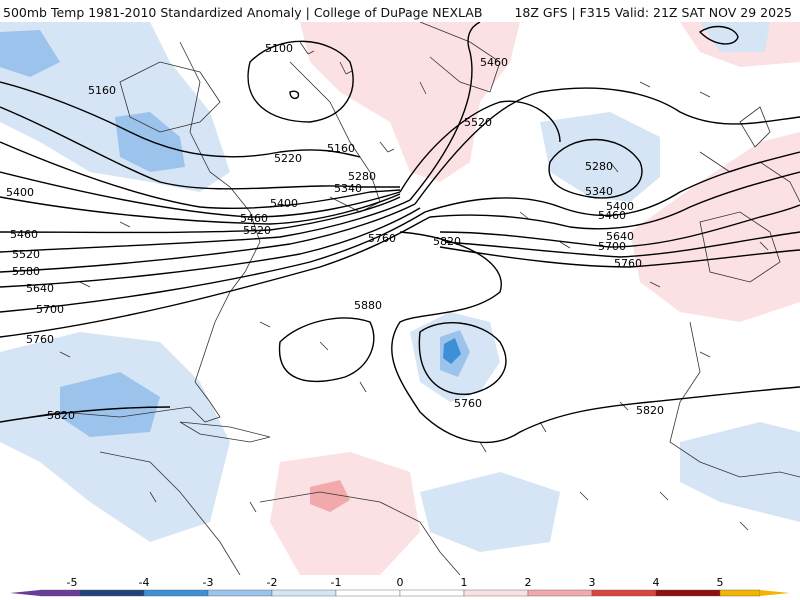 Image resolution: width=800 pixels, height=600 pixels. Describe the element at coordinates (300, 81) in the screenshot. I see `contour-5100-low` at that location.